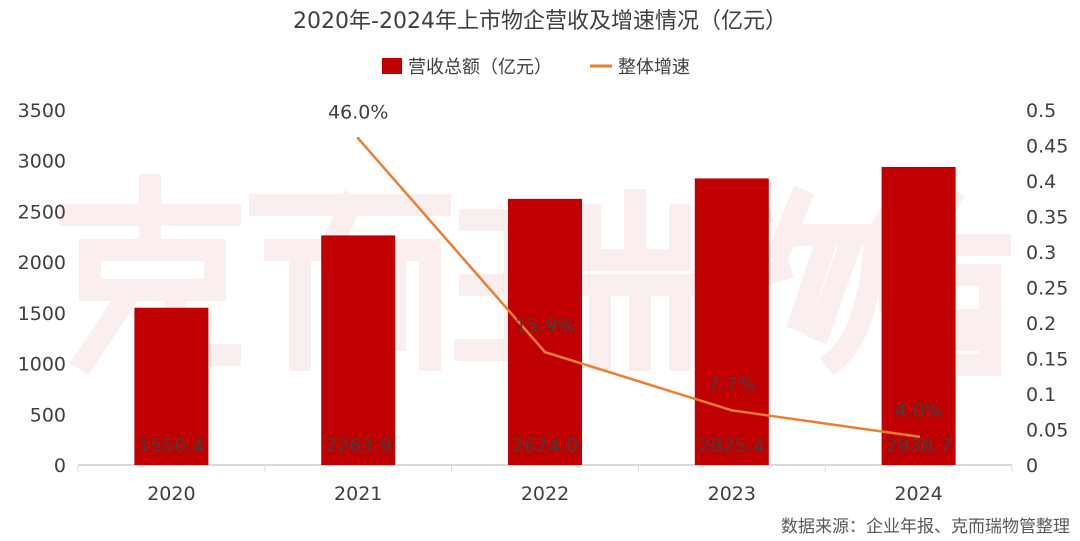  What do you see at coordinates (918, 446) in the screenshot?
I see `bar-label: 2938.7` at bounding box center [918, 446].